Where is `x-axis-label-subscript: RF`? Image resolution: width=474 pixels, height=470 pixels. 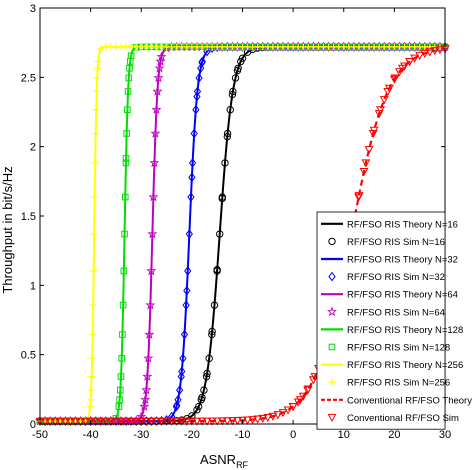
x-axis-label-subscript: RF is located at coordinates (242, 465).